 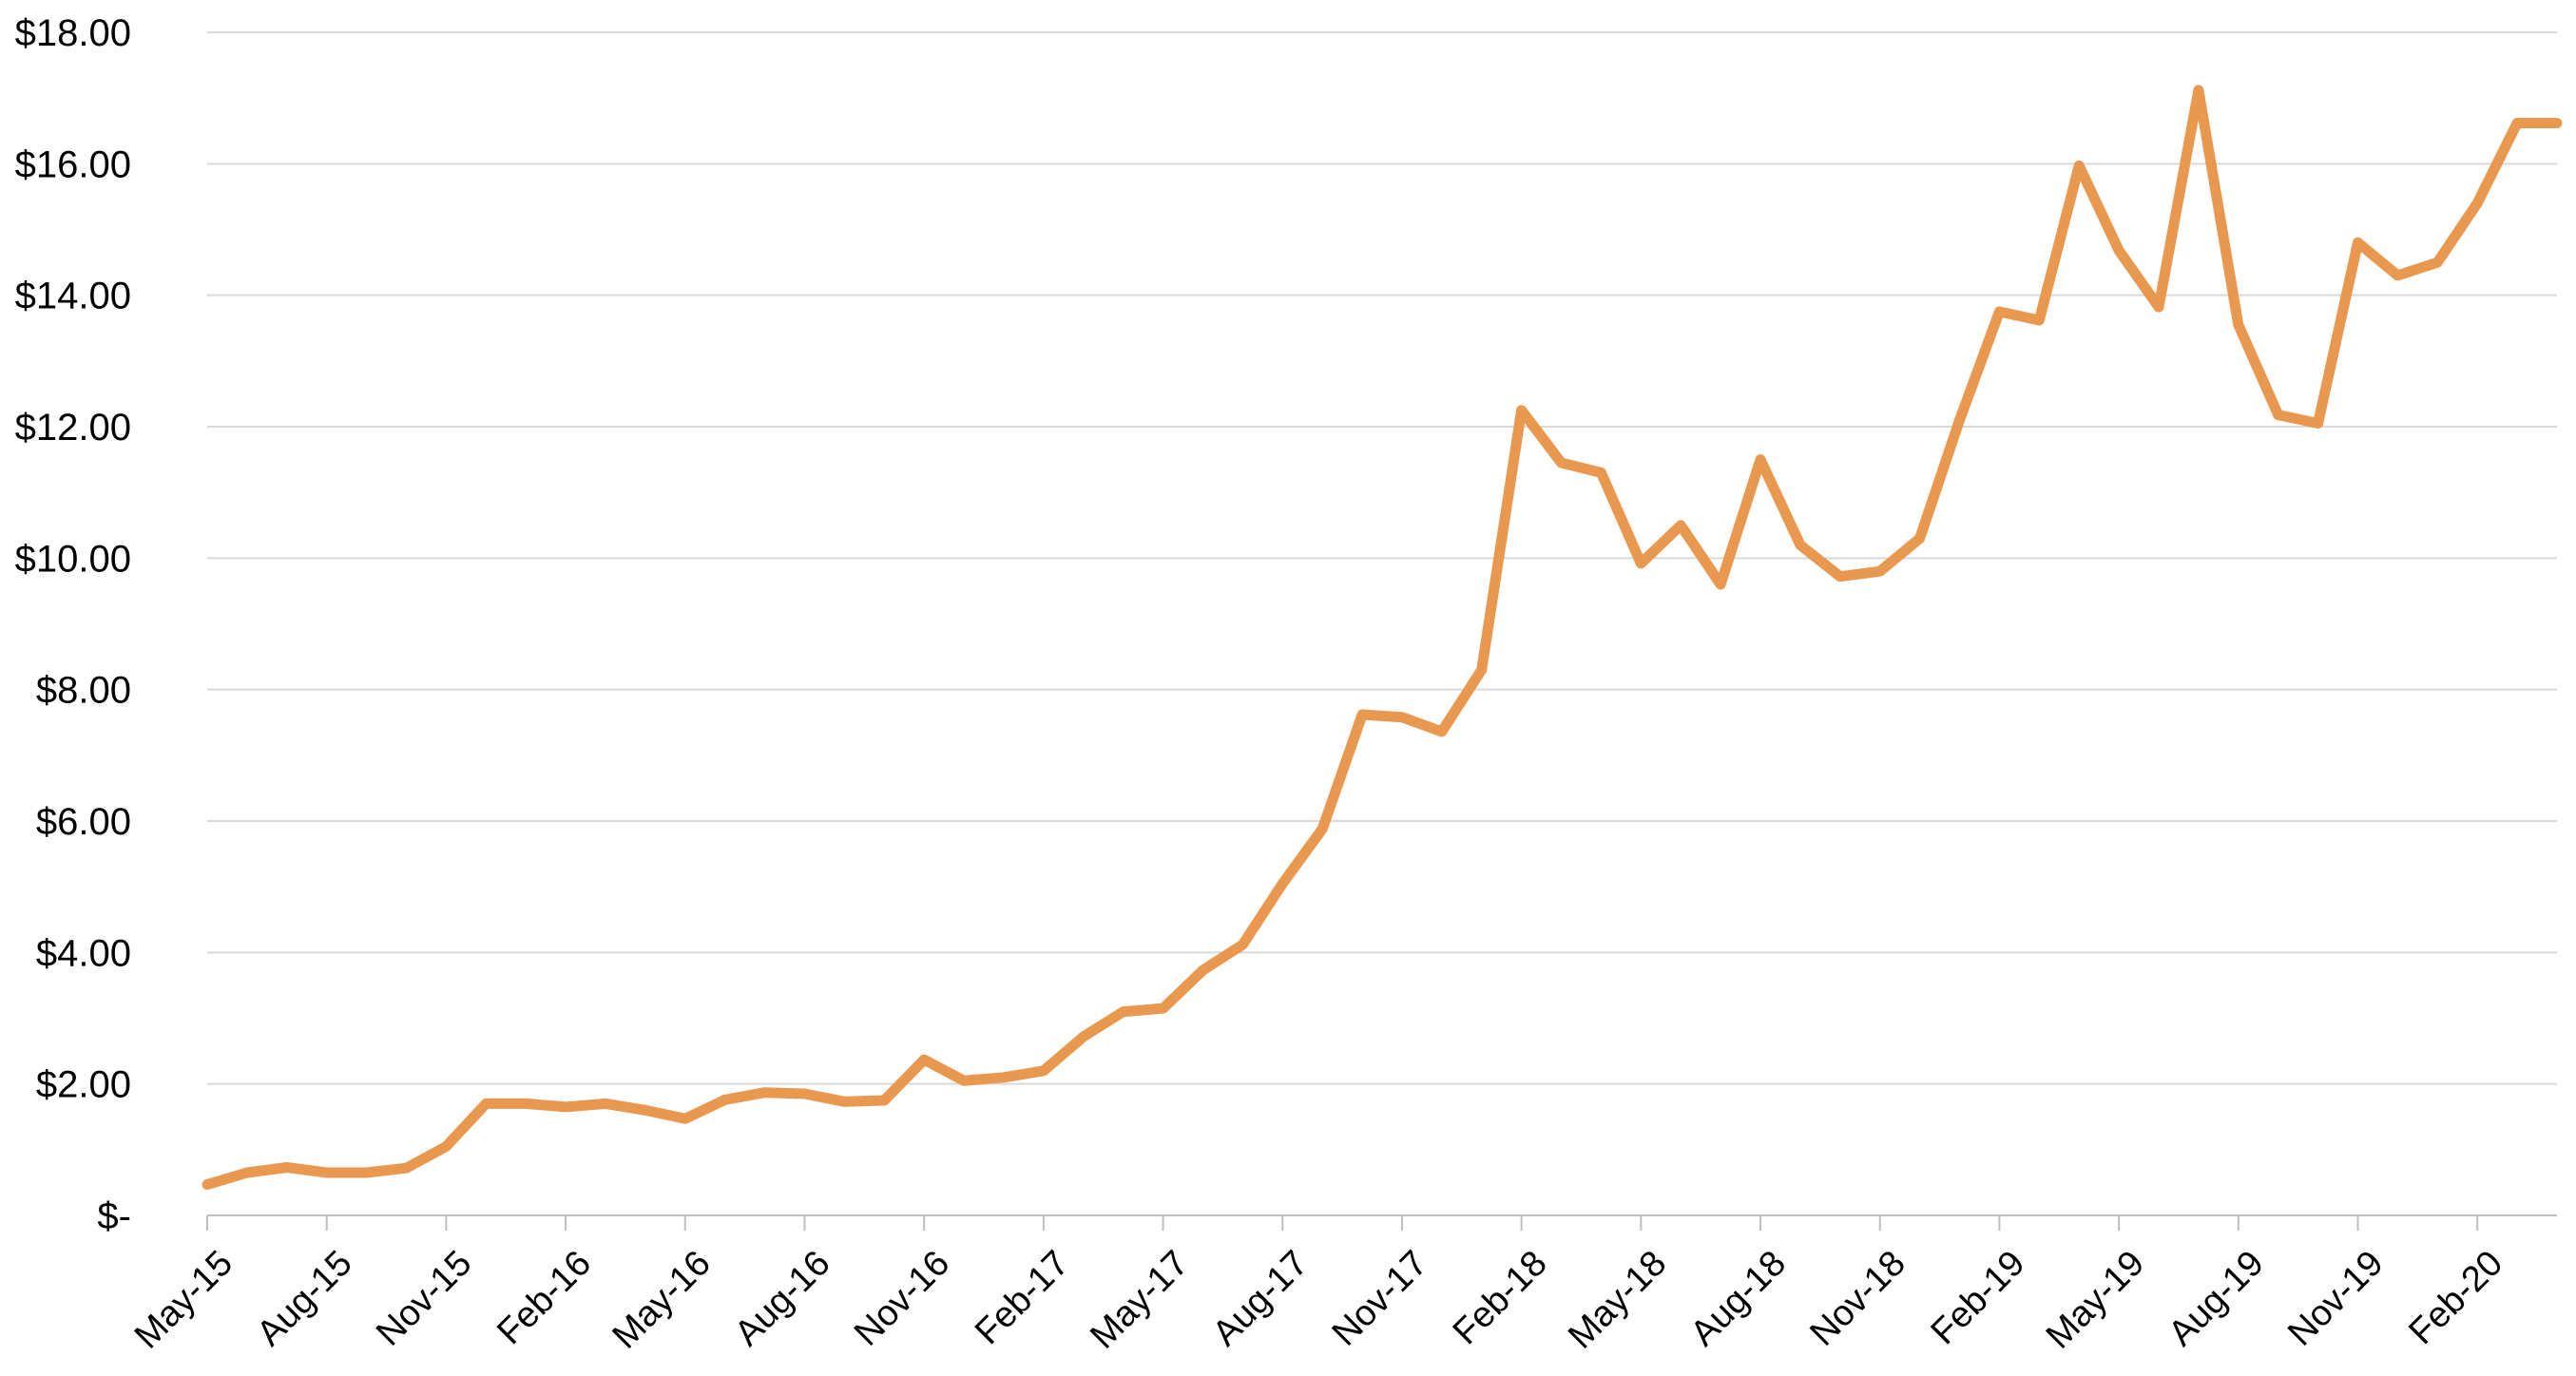 I want to click on x-tick-label: May-19, so click(x=2096, y=1300).